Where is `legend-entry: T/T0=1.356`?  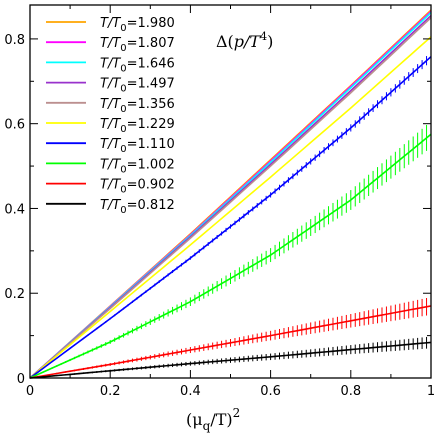
legend-entry: T/T0=1.356 is located at coordinates (137, 106).